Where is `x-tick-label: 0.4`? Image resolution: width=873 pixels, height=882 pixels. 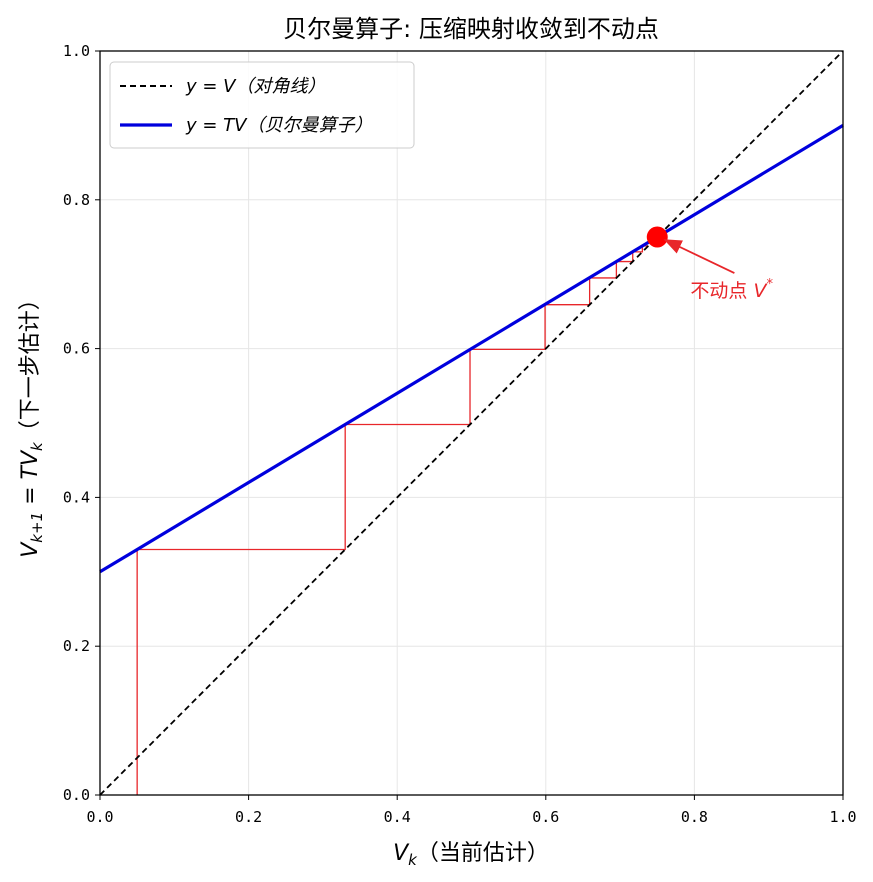
x-tick-label: 0.4 is located at coordinates (397, 817).